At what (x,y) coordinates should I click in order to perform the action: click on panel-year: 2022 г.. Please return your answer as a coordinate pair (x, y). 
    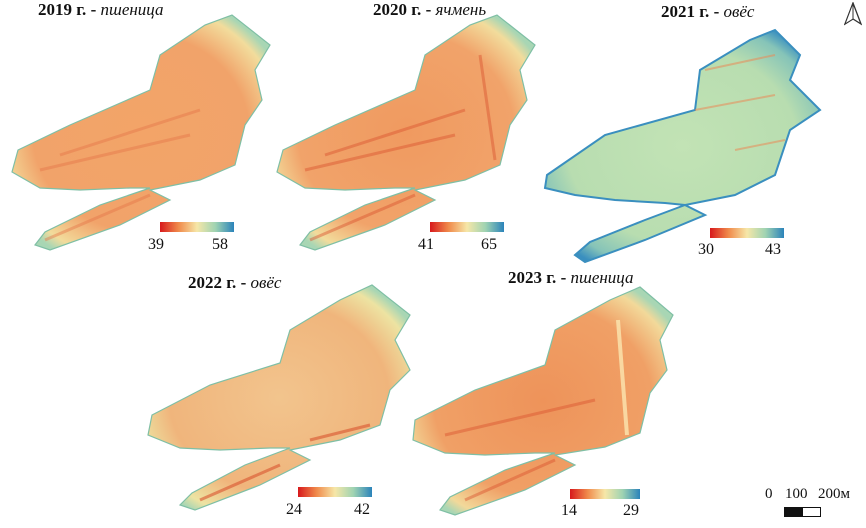
    Looking at the image, I should click on (212, 282).